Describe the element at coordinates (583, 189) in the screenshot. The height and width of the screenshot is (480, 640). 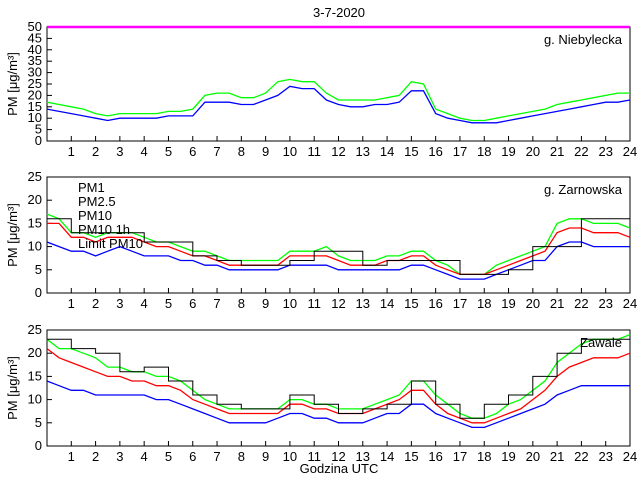
I see `station-label: g. Zarnowska` at that location.